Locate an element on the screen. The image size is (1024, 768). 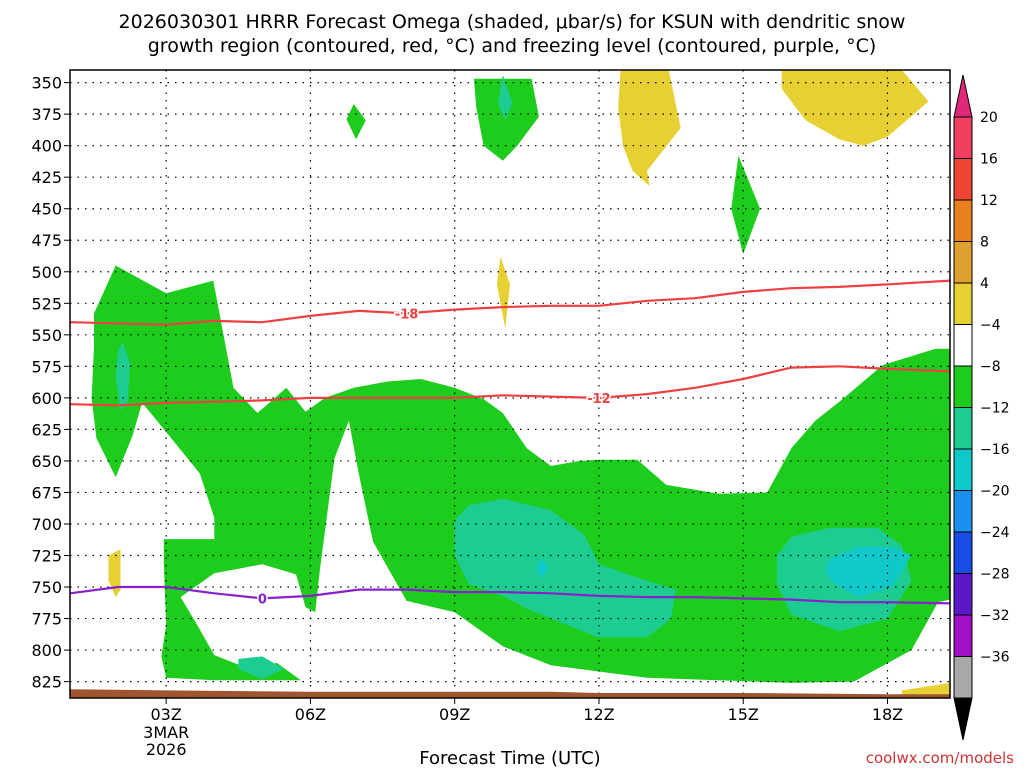
colorbar-level-12: −32 is located at coordinates (995, 616).